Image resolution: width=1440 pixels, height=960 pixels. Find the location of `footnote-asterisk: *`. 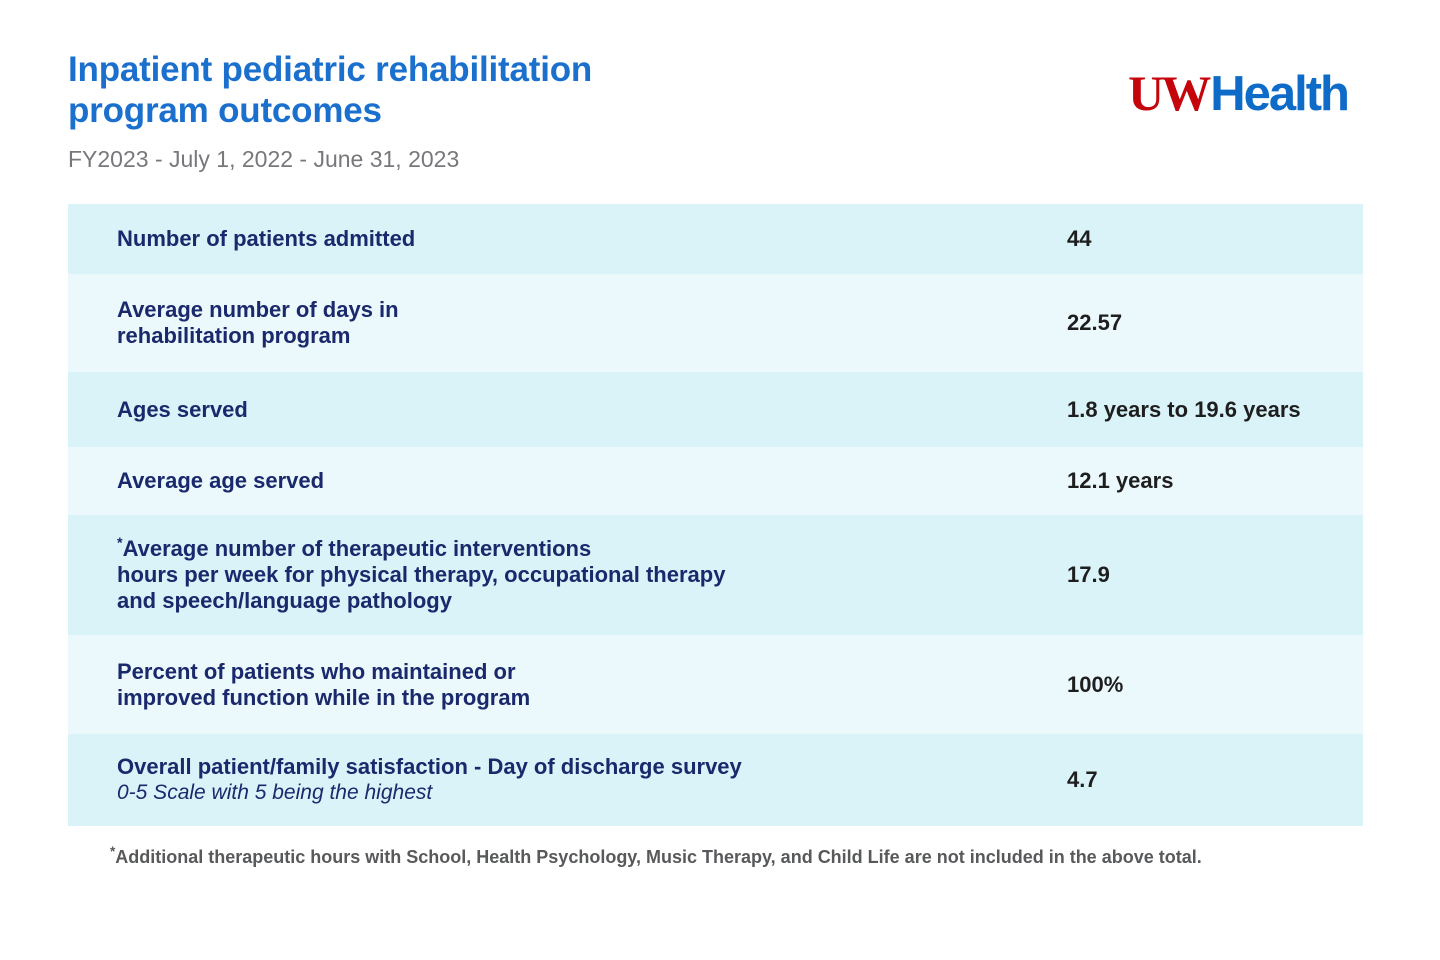

footnote-asterisk: * is located at coordinates (113, 852).